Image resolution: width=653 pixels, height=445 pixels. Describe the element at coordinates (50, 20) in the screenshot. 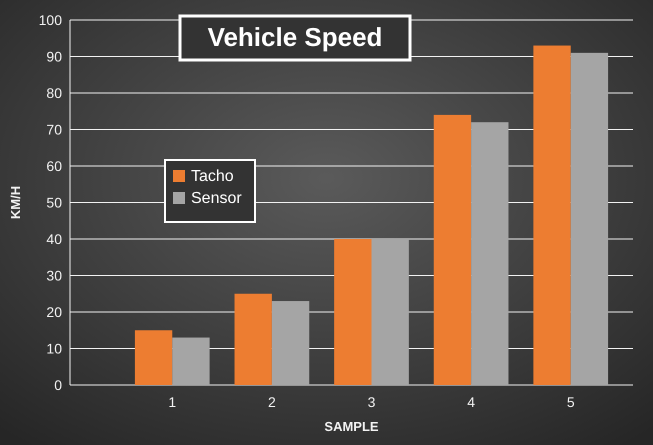

I see `y-tick-label: 100` at that location.